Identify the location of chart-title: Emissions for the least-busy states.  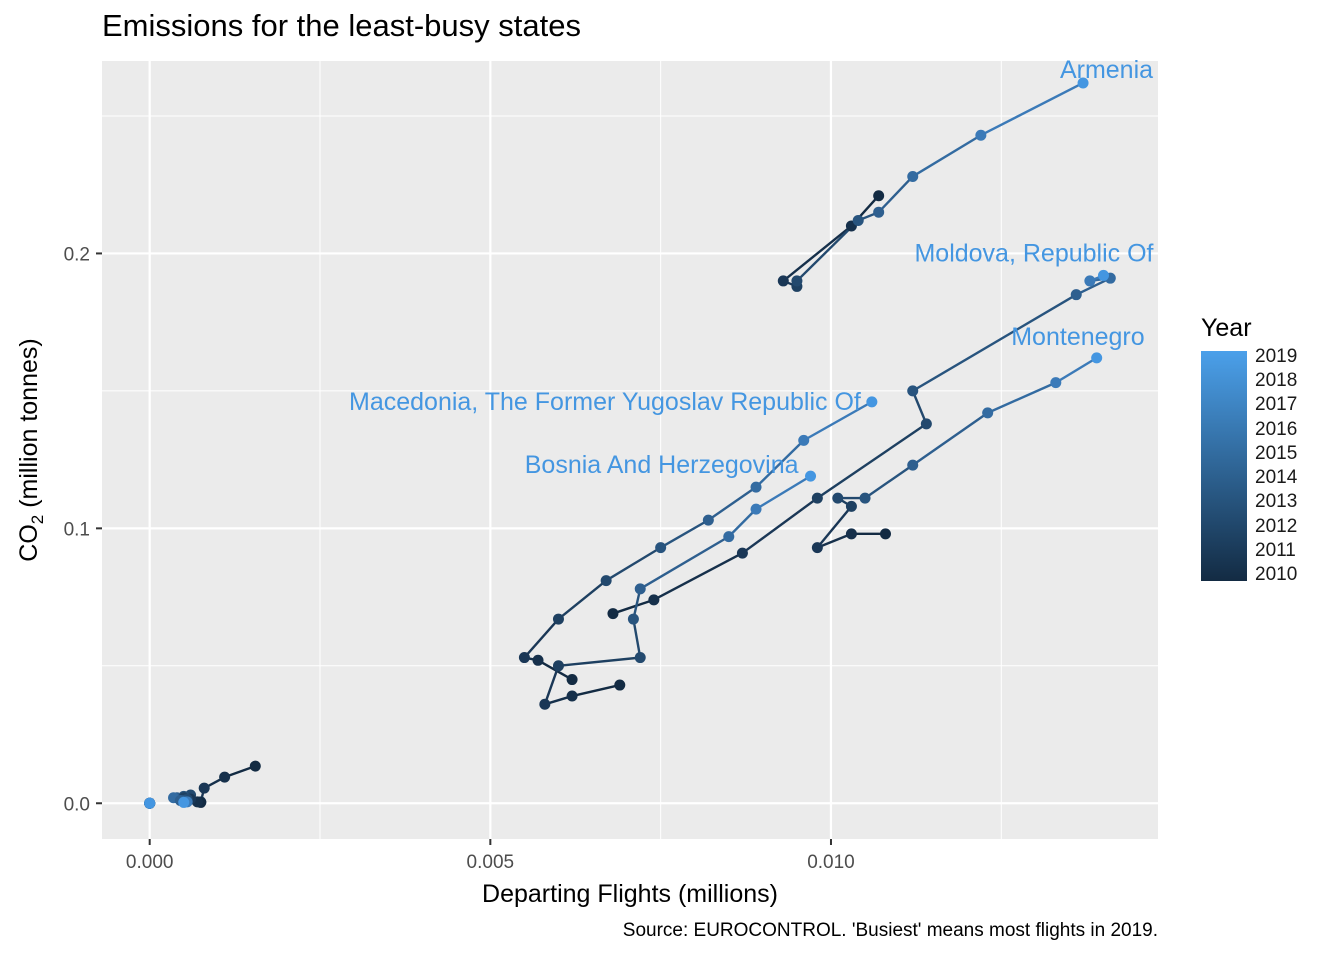
(341, 25).